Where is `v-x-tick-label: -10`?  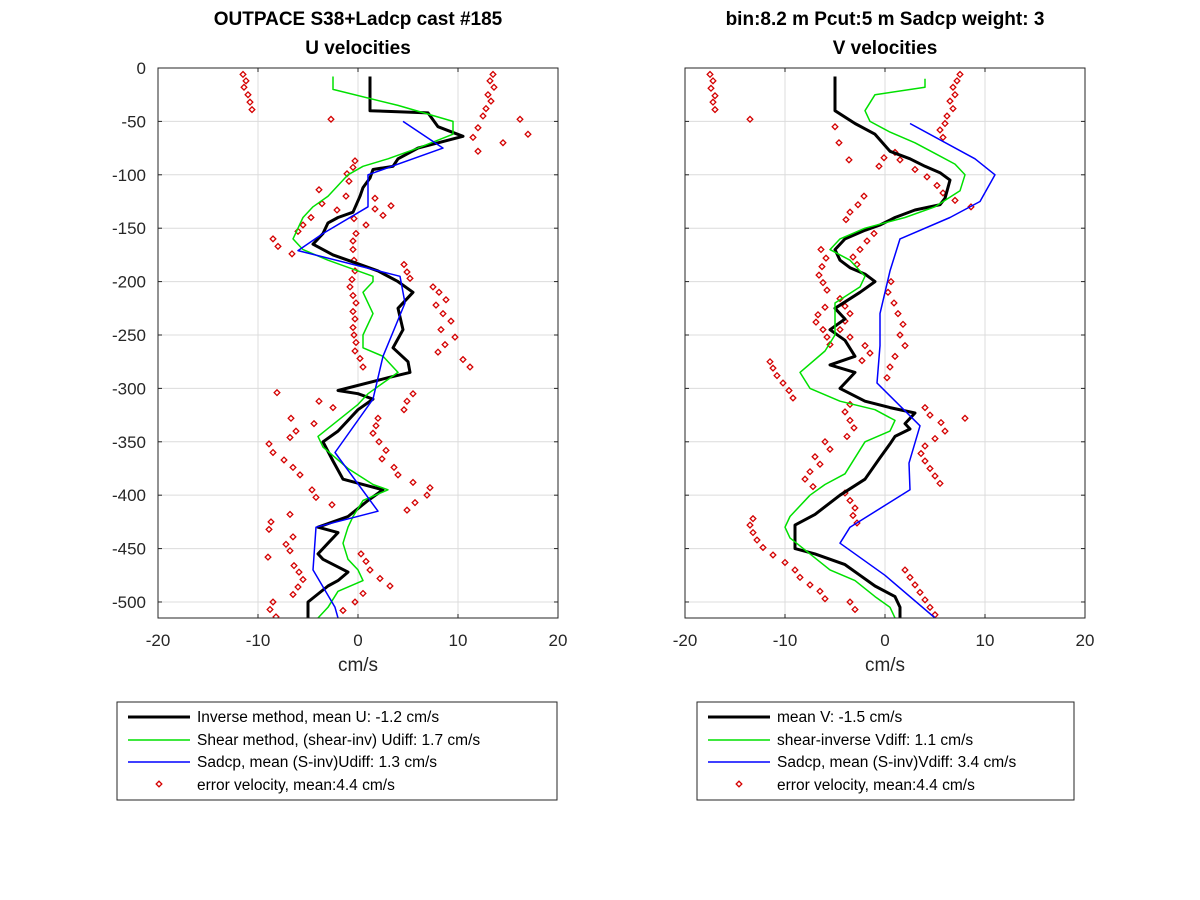
v-x-tick-label: -10 is located at coordinates (785, 640).